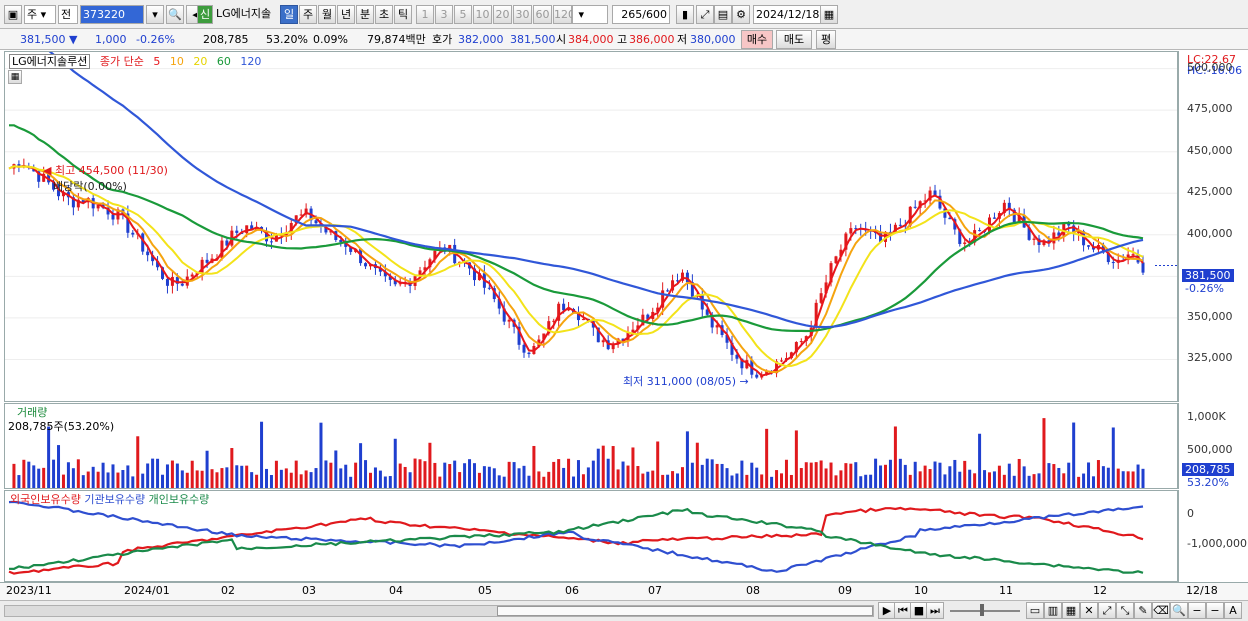 The image size is (1248, 621). I want to click on sell-button: 매도, so click(794, 39).